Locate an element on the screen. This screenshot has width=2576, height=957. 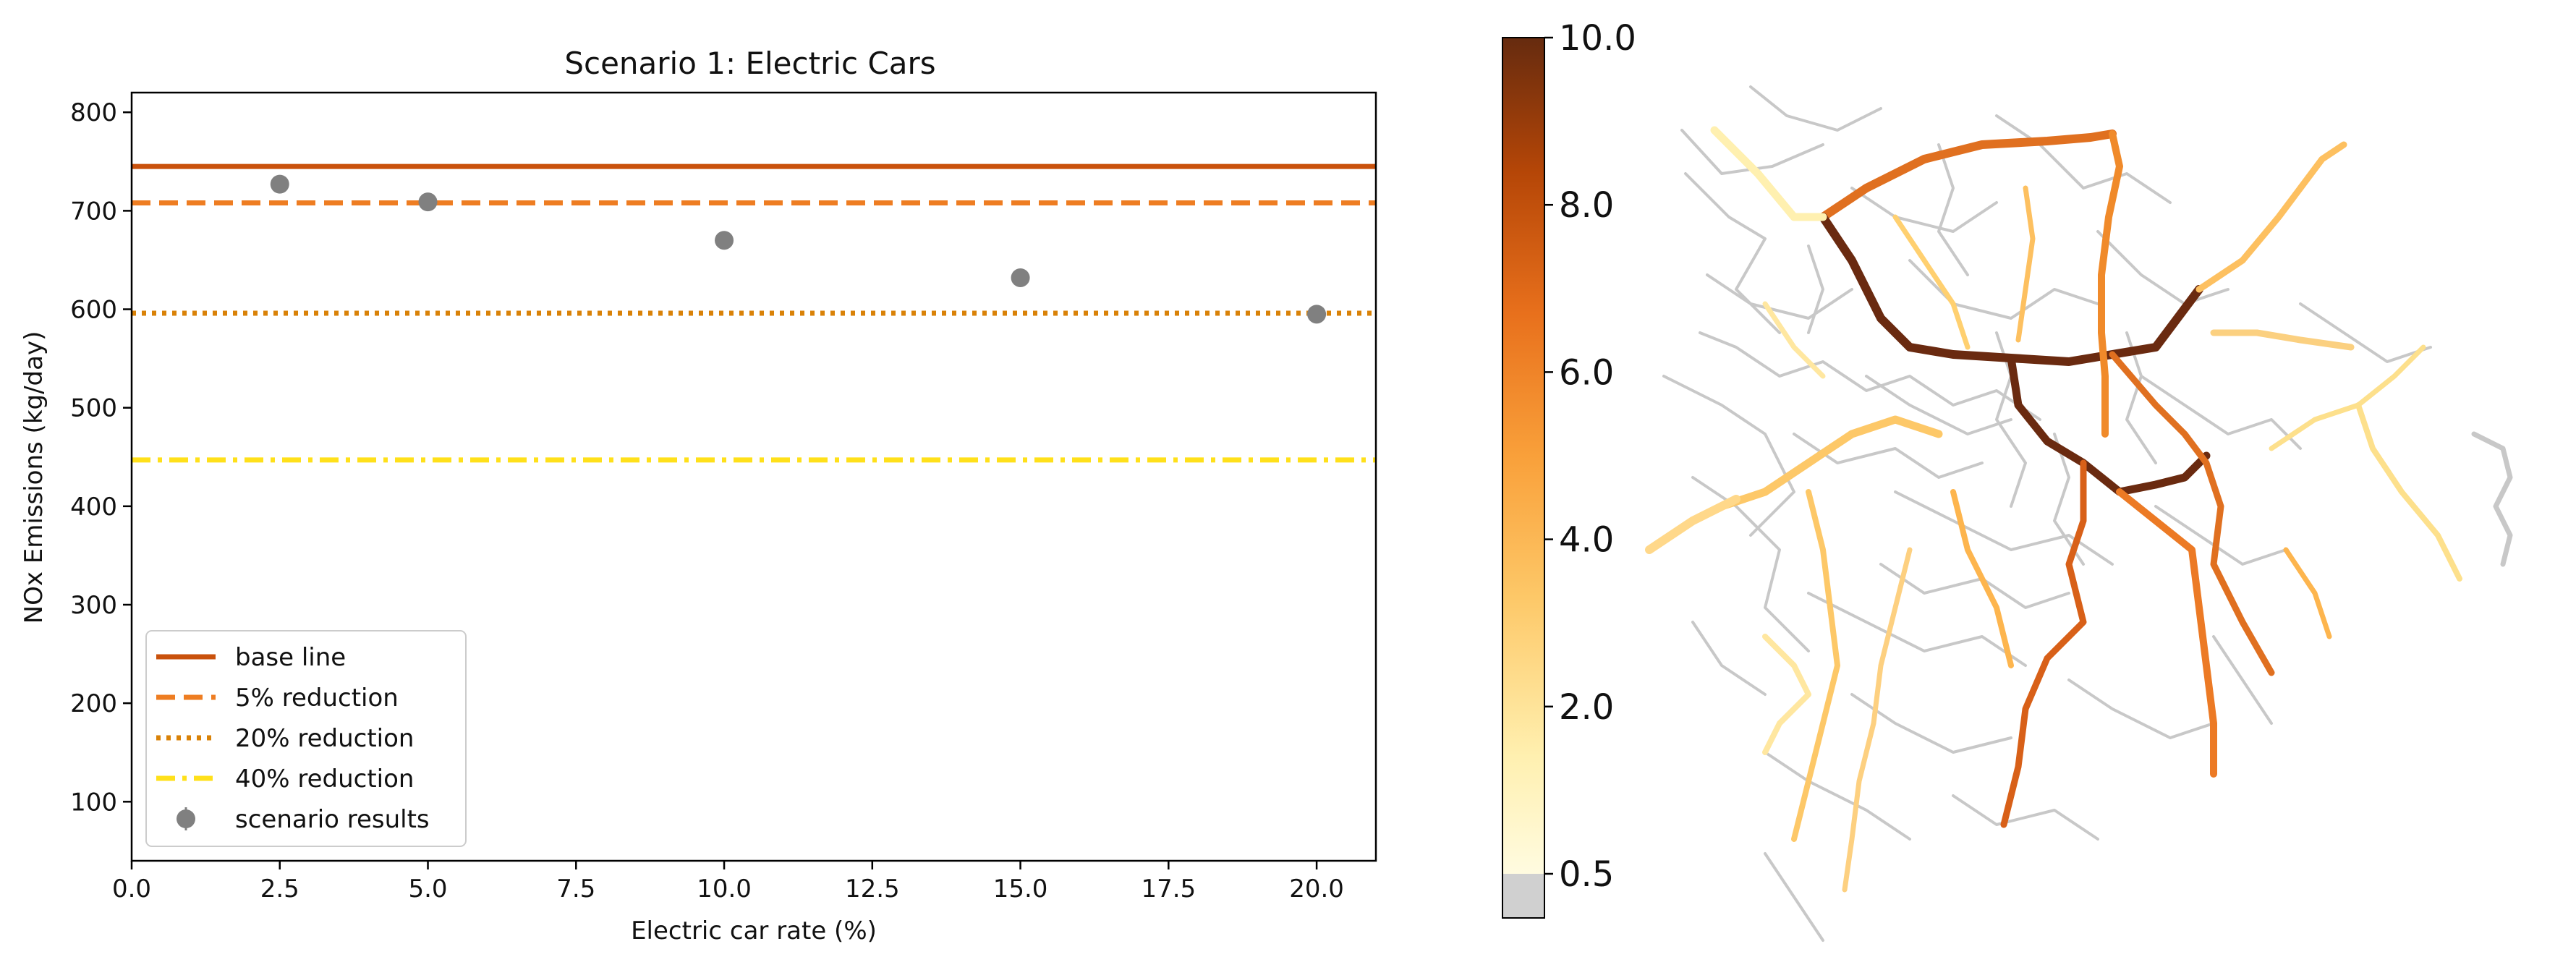
x-axis-ticks: 0.0 2.5 5.0 7.5 10.0 12.5 15.0 17.5 20.0 is located at coordinates (728, 882).